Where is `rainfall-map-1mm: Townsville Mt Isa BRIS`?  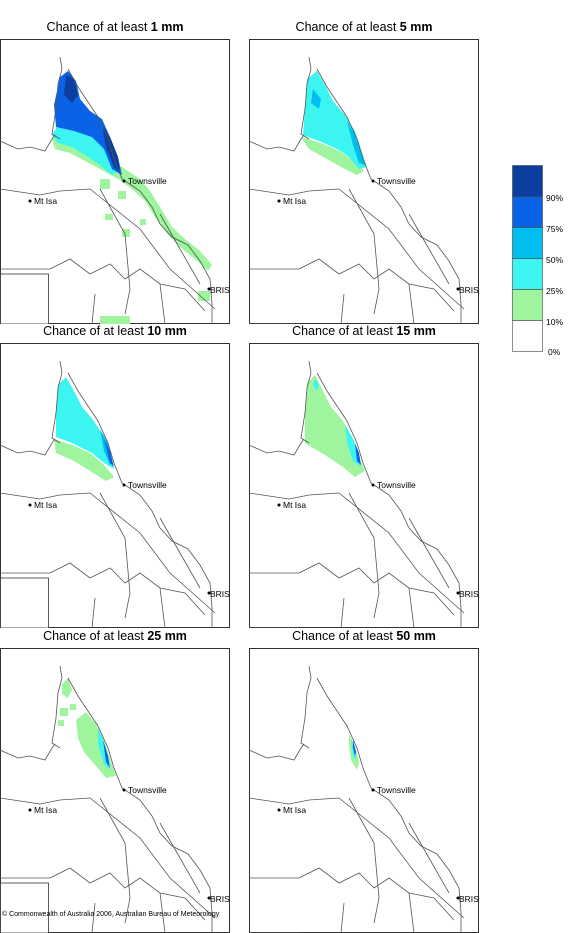
rainfall-map-1mm: Townsville Mt Isa BRIS is located at coordinates (115, 181).